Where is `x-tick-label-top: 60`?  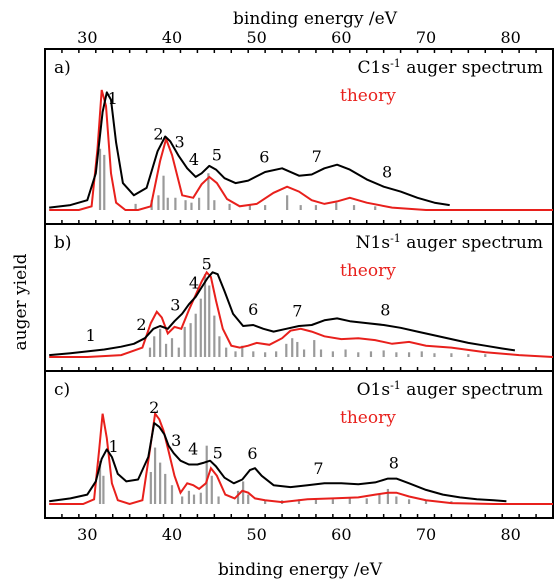
x-tick-label-top: 60 is located at coordinates (341, 37).